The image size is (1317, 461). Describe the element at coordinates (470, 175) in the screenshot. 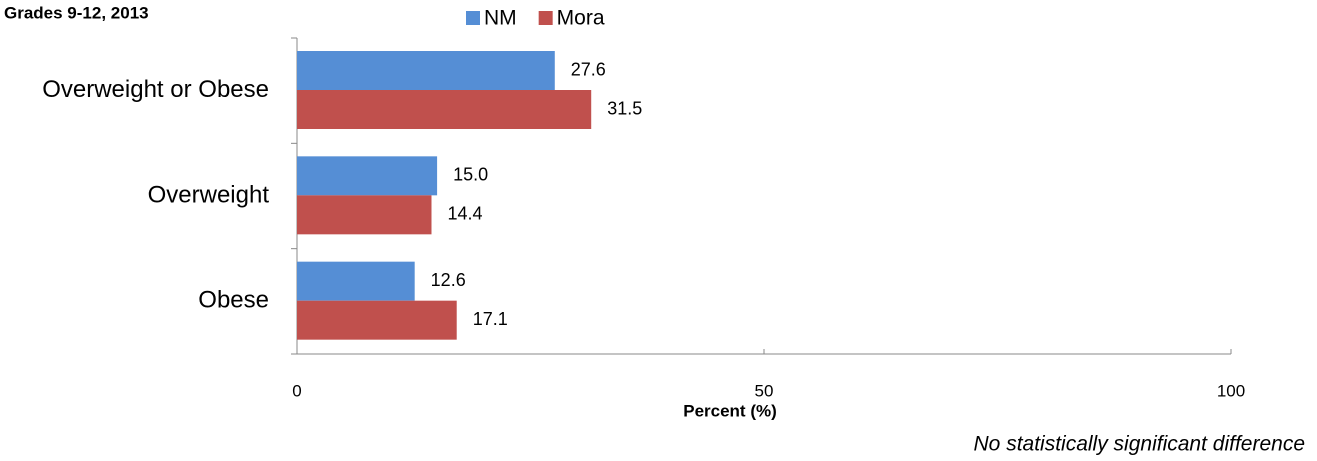

I see `data-label: 15.0` at that location.